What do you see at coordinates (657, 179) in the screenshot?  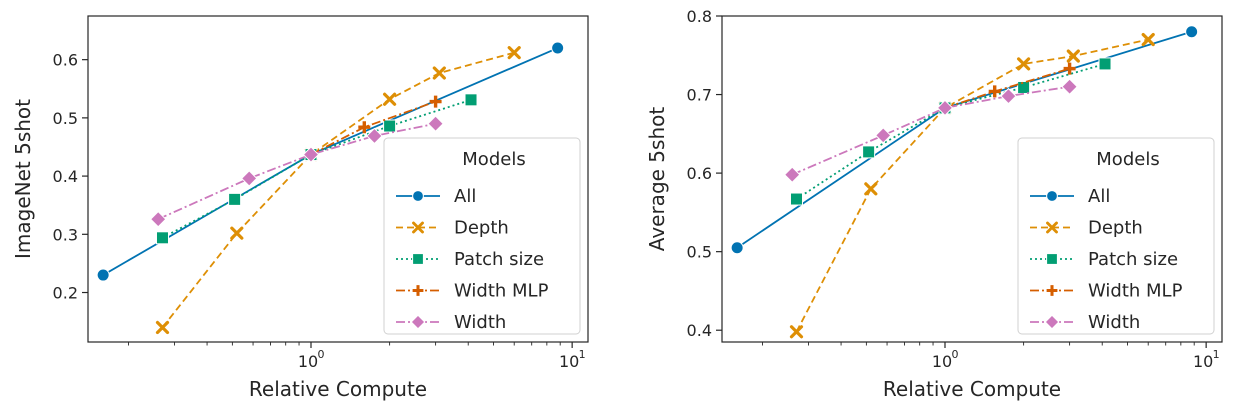 I see `y-axis-label: Average 5shot` at bounding box center [657, 179].